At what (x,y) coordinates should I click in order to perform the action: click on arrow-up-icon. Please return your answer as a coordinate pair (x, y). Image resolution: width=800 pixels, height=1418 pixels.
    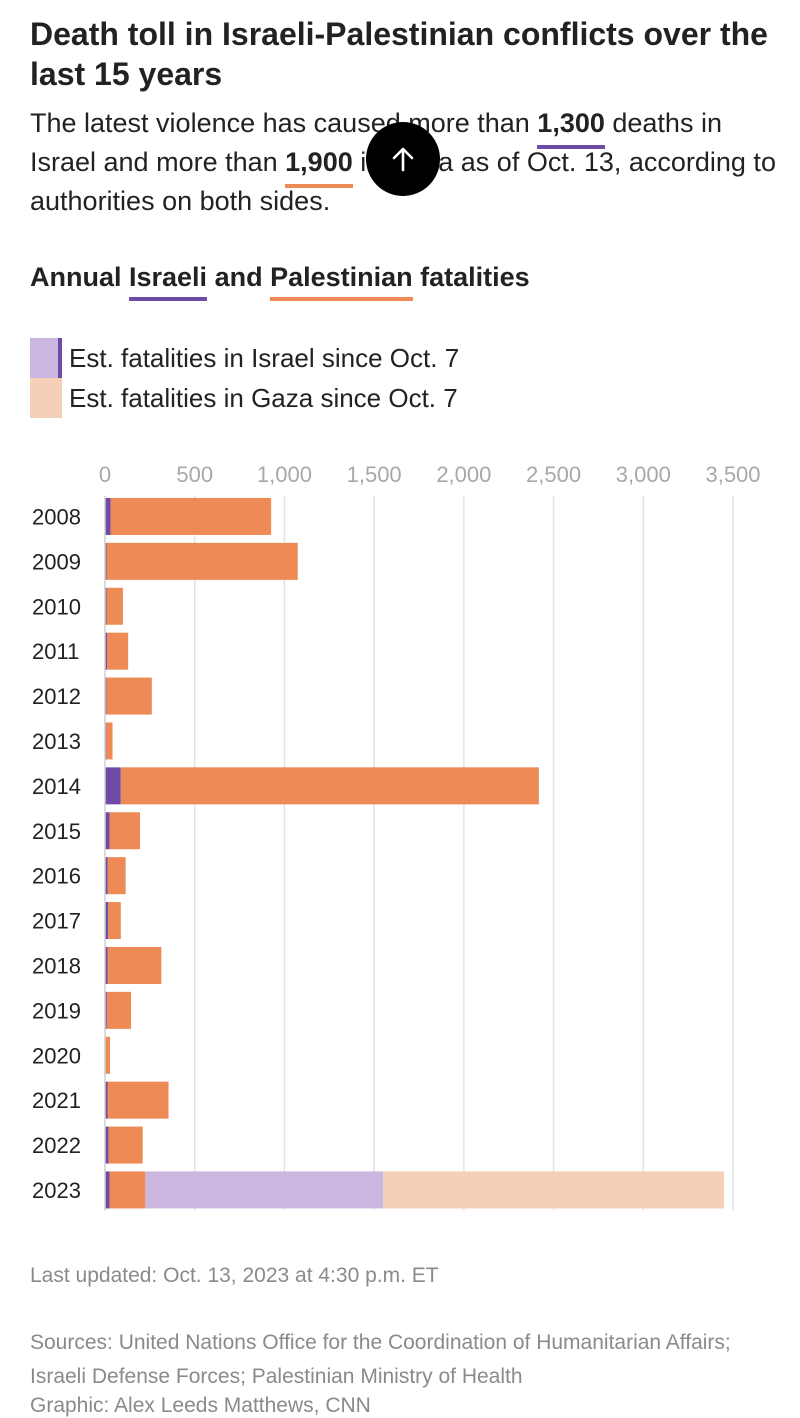
    Looking at the image, I should click on (403, 159).